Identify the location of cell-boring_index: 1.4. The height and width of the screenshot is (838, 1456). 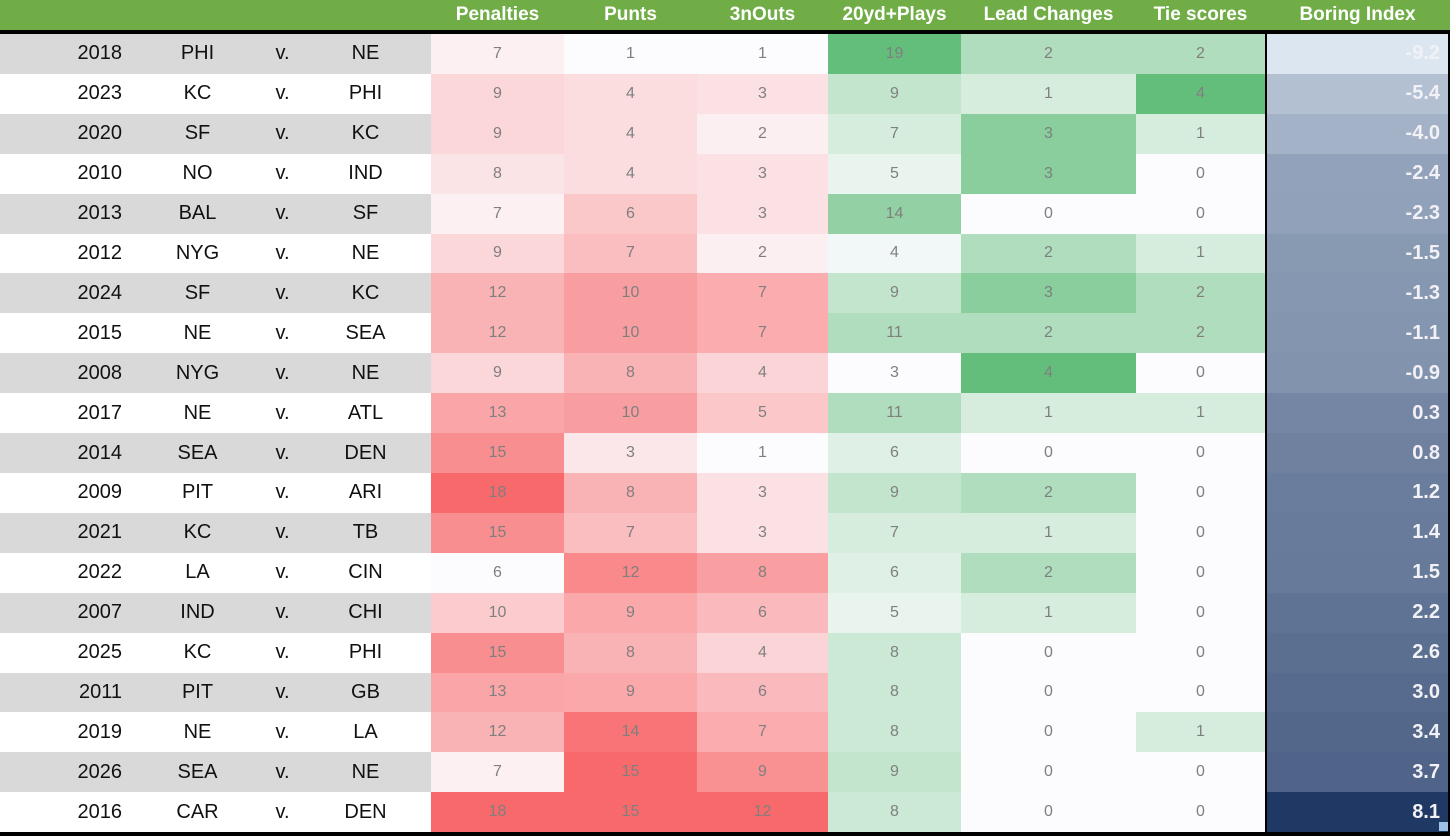
(1357, 532).